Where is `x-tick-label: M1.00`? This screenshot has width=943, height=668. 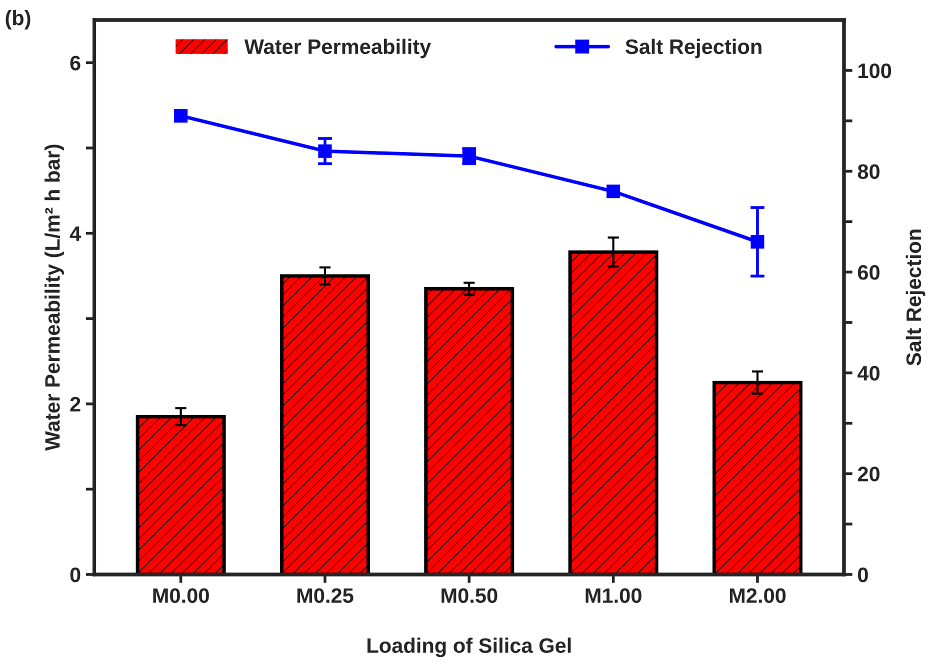 x-tick-label: M1.00 is located at coordinates (614, 595).